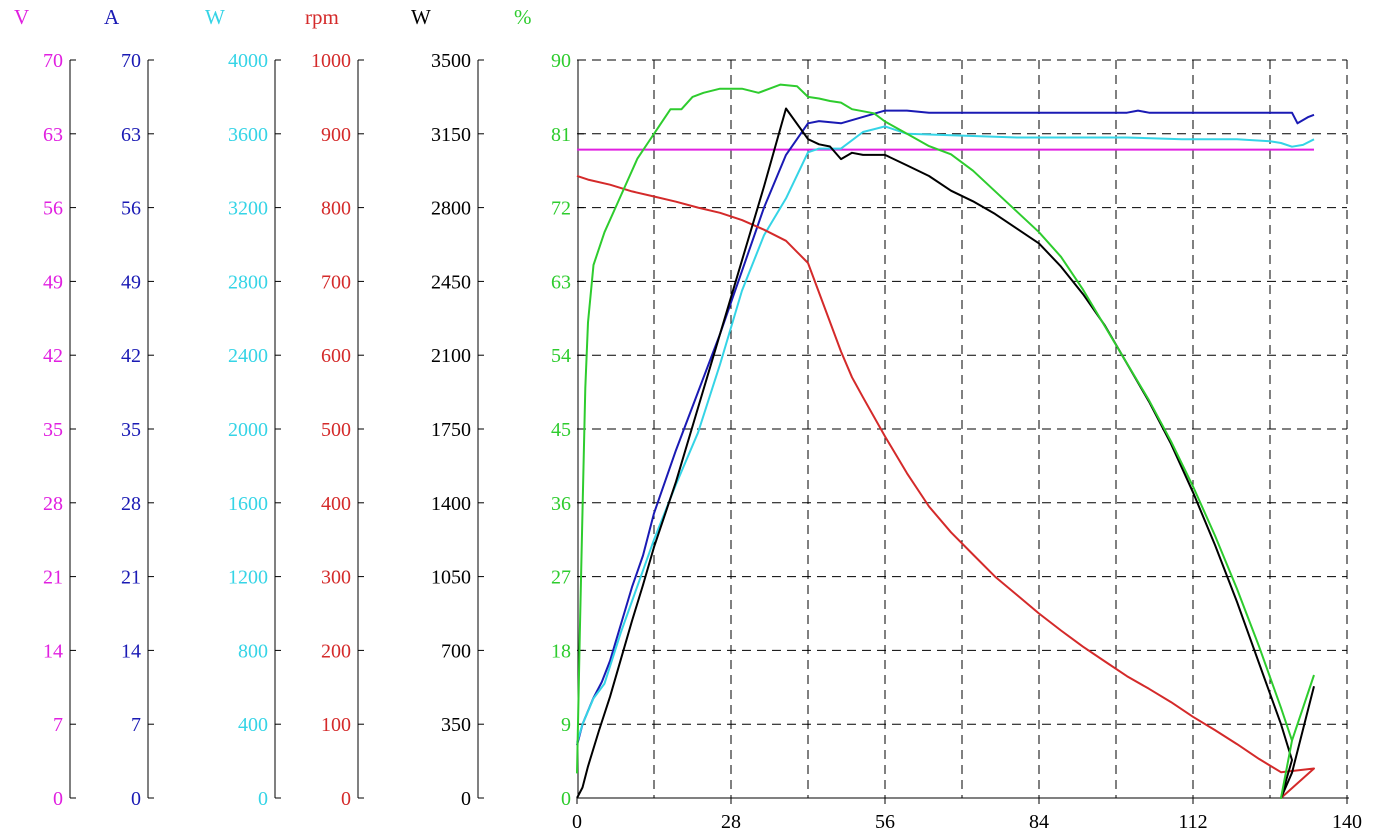  I want to click on tick-label-win: 3200, so click(248, 209).